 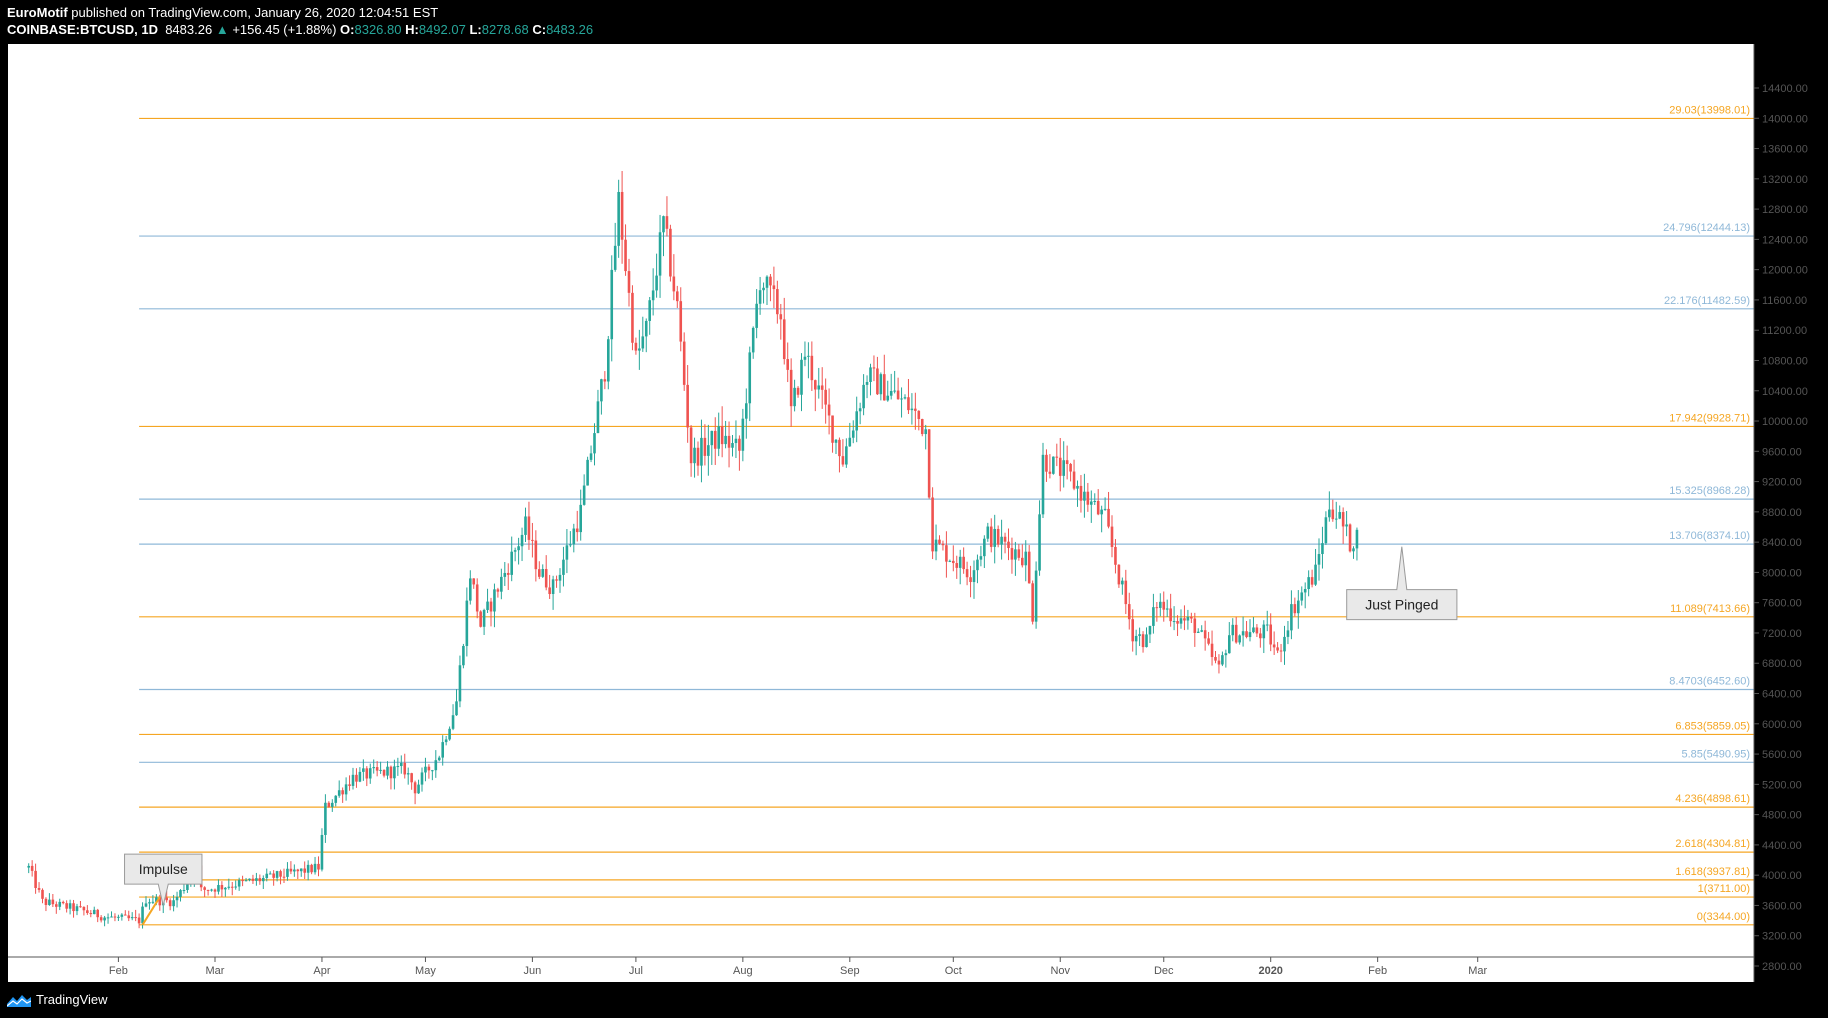 I want to click on x-tick-label: Jun, so click(x=533, y=971).